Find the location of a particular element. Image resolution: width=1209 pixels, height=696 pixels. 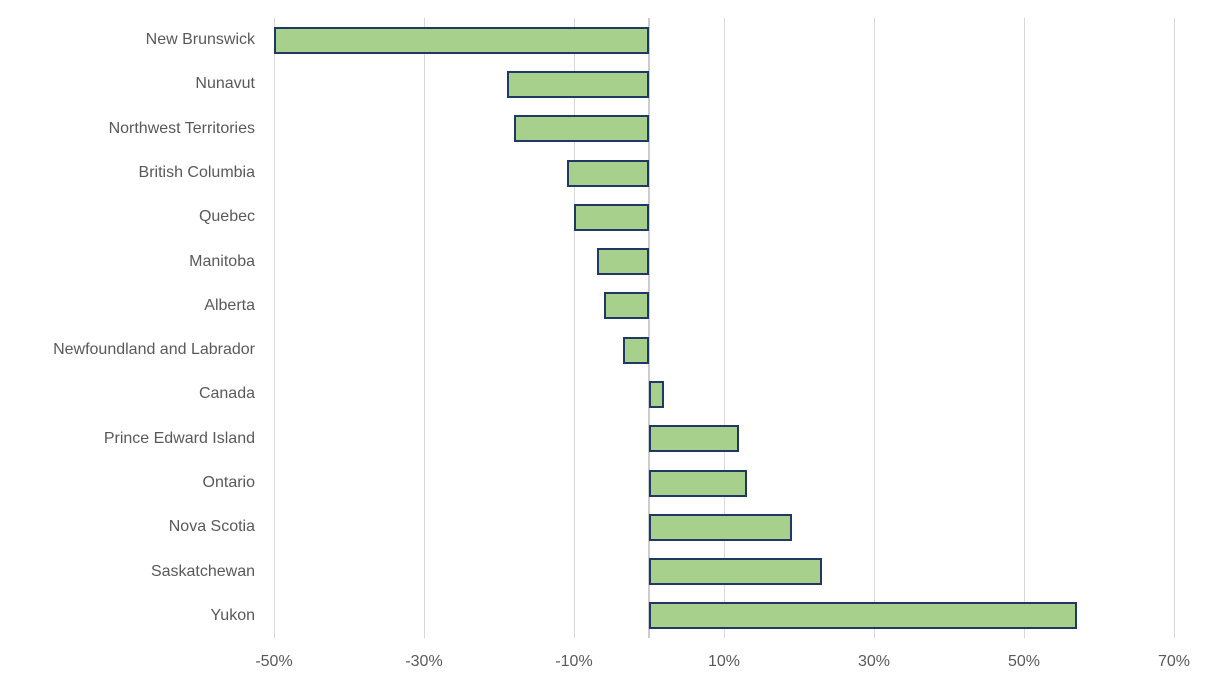

category-label-newfoundland-and-labrador: Newfoundland and Labrador is located at coordinates (154, 350).